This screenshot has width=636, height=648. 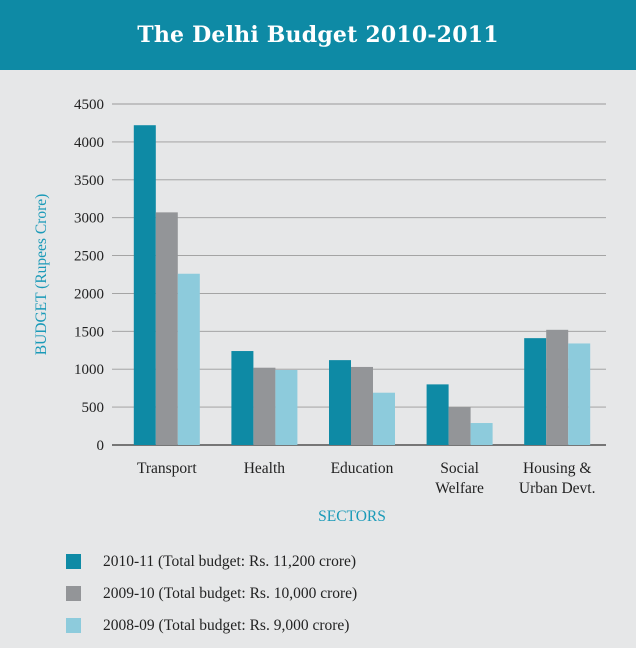 I want to click on y-tick-label: 3000, so click(x=89, y=219).